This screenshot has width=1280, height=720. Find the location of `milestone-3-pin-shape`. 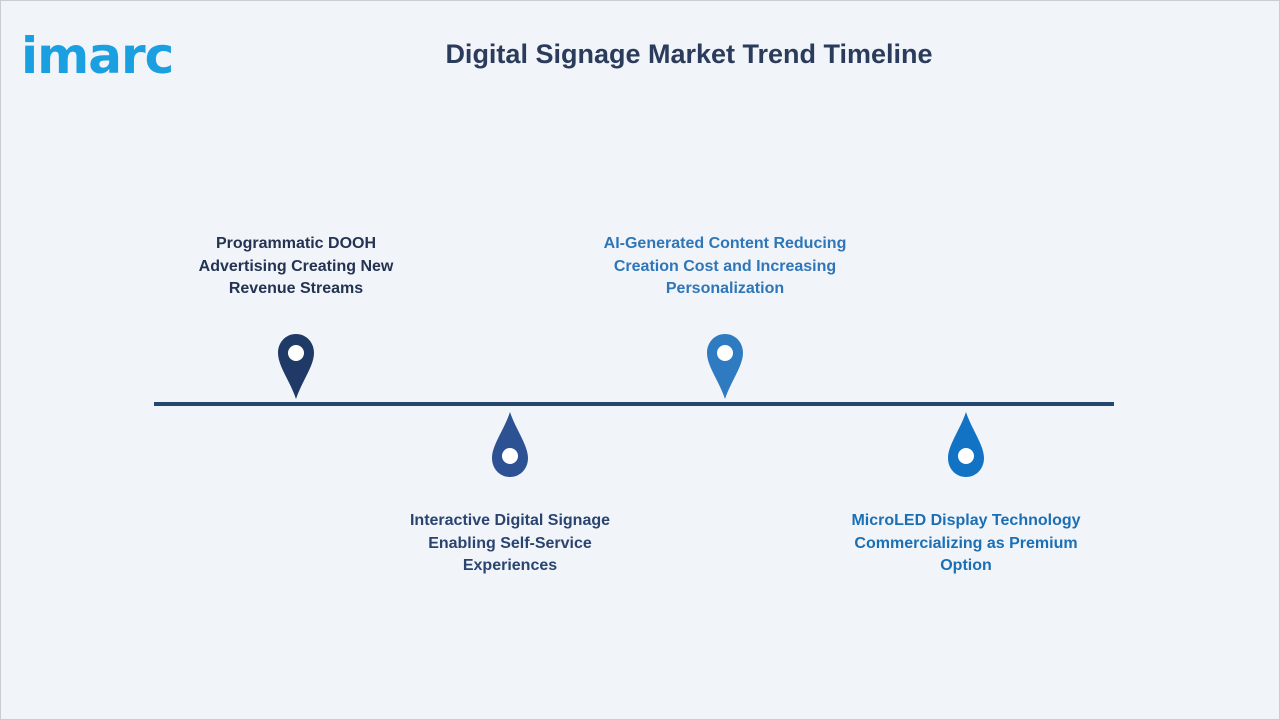

milestone-3-pin-shape is located at coordinates (725, 366).